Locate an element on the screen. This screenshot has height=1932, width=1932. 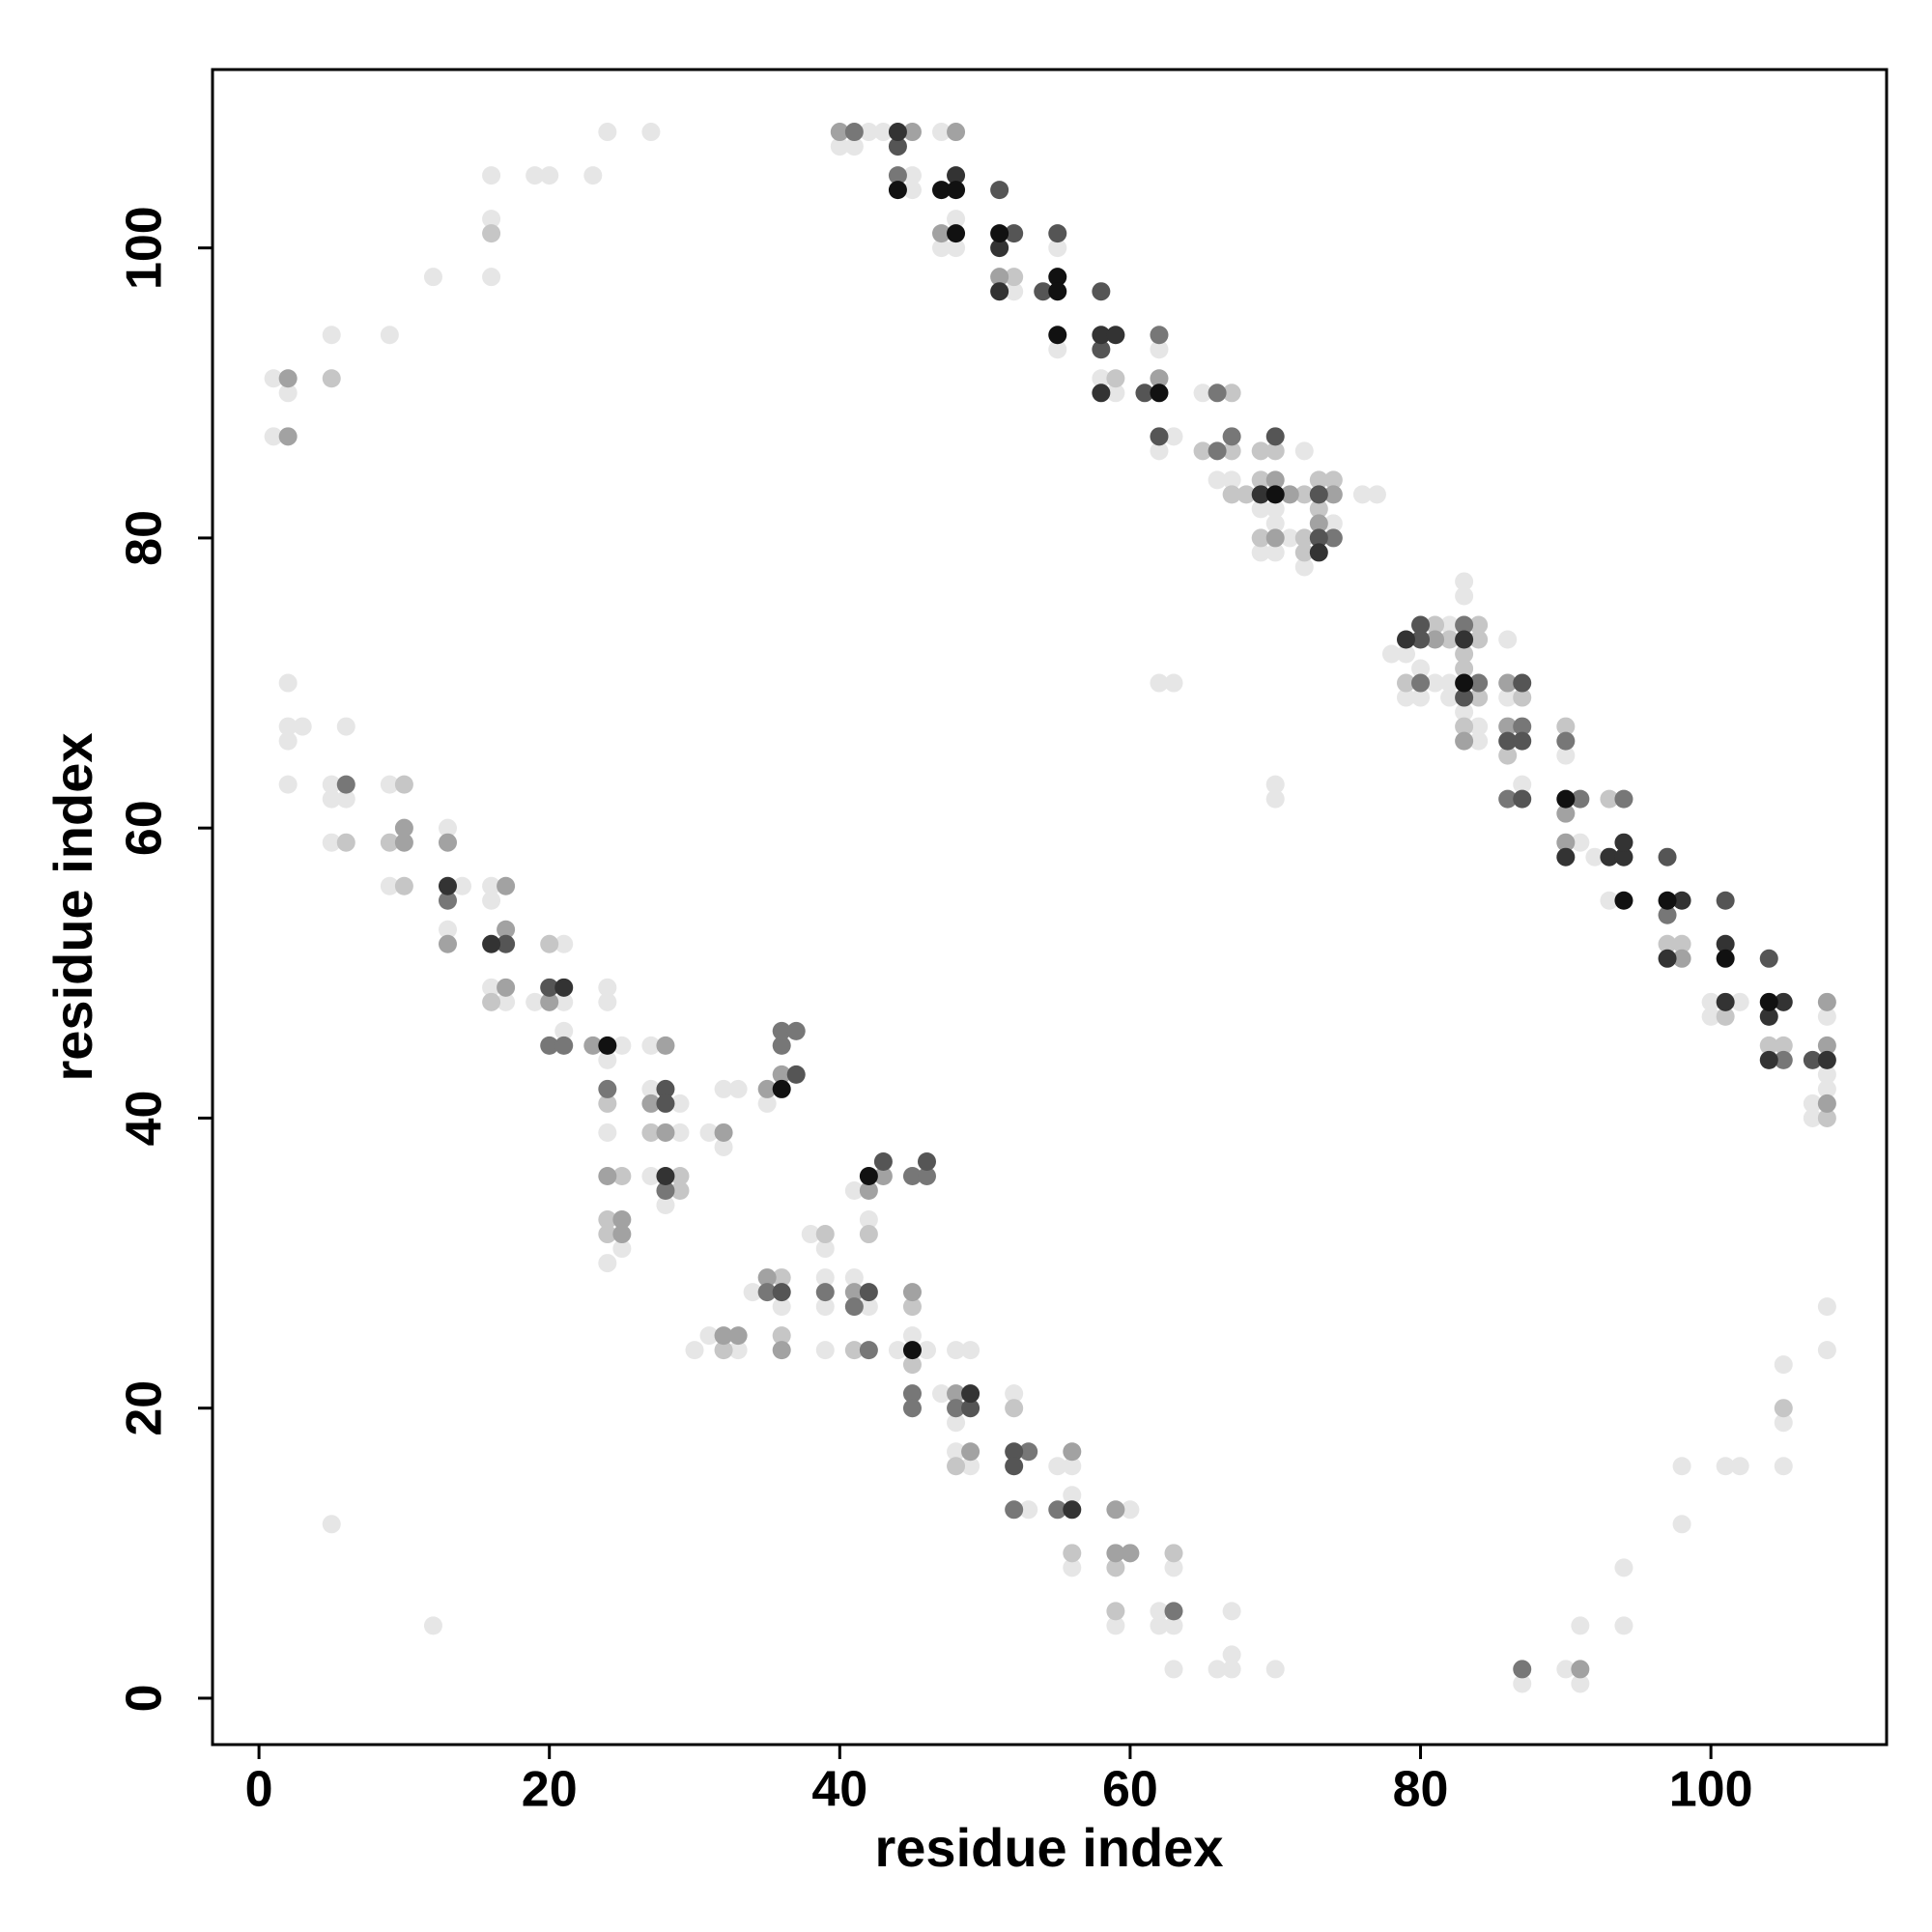
y-tick-label: 80 is located at coordinates (145, 538).